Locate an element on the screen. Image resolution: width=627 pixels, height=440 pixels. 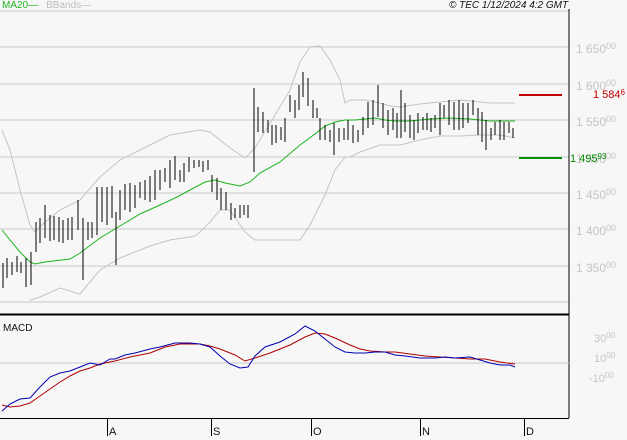
x-label-oct: O is located at coordinates (317, 432).